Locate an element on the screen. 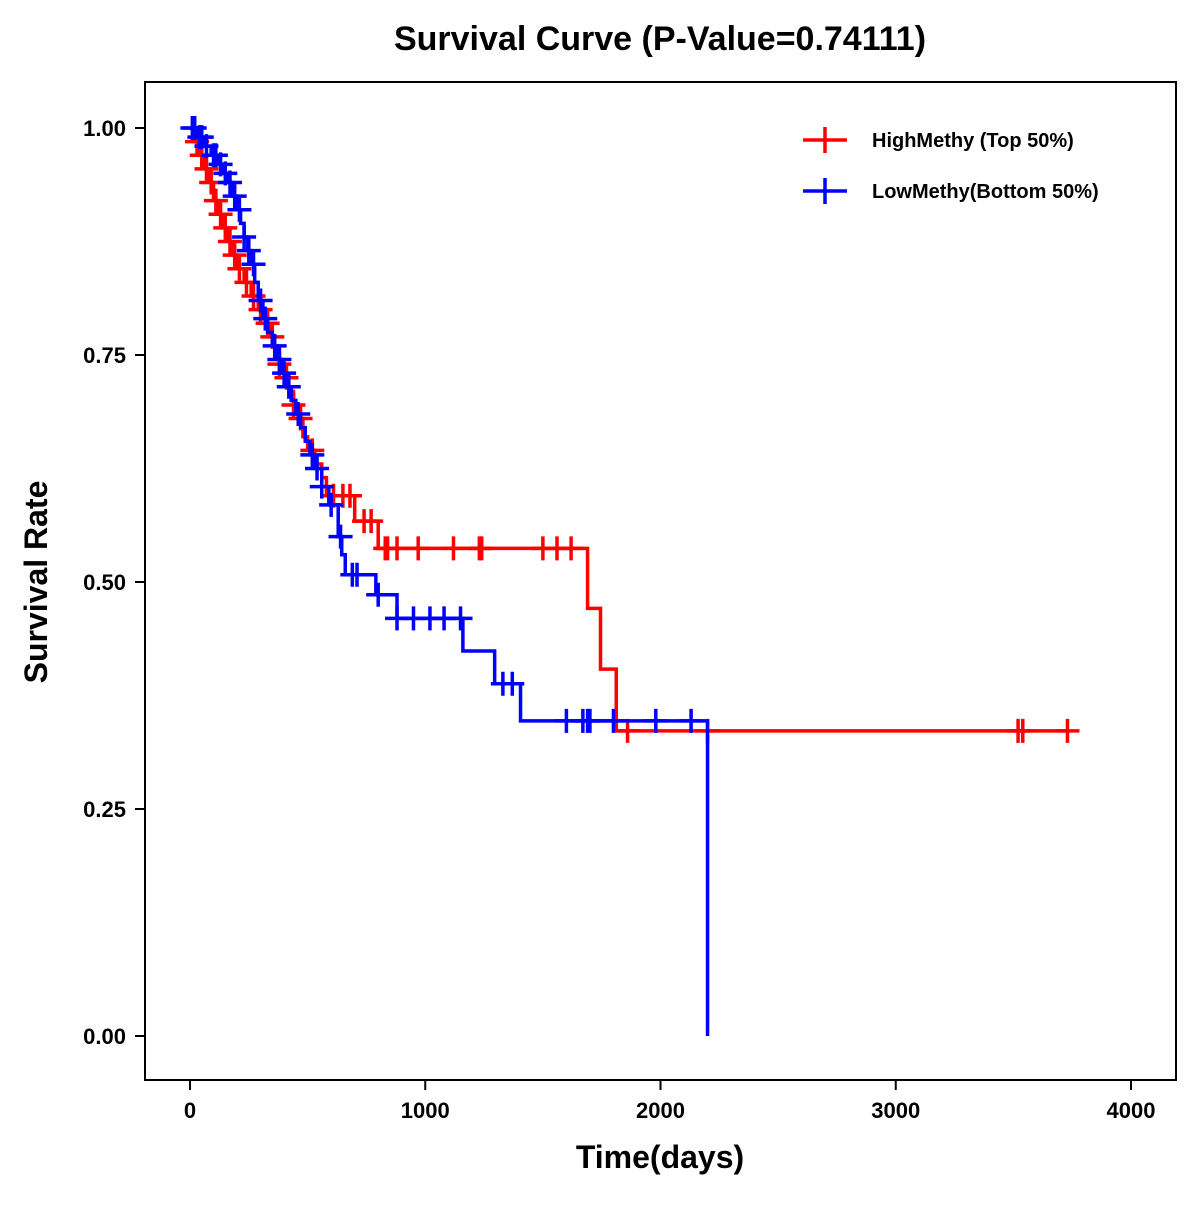  y-tick-label: 0.50 is located at coordinates (104, 582).